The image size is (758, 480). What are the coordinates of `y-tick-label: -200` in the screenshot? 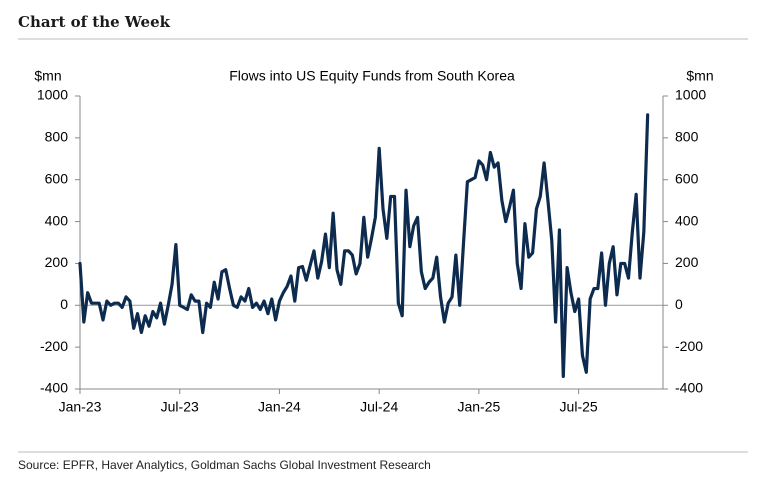 It's located at (54, 346).